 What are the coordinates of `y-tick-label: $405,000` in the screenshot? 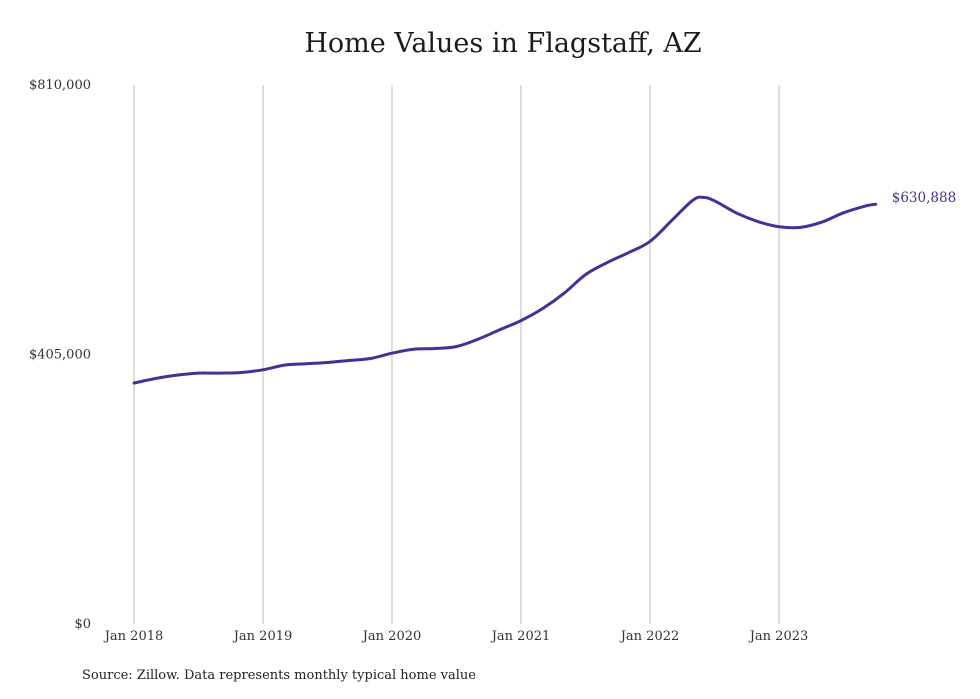 It's located at (60, 355).